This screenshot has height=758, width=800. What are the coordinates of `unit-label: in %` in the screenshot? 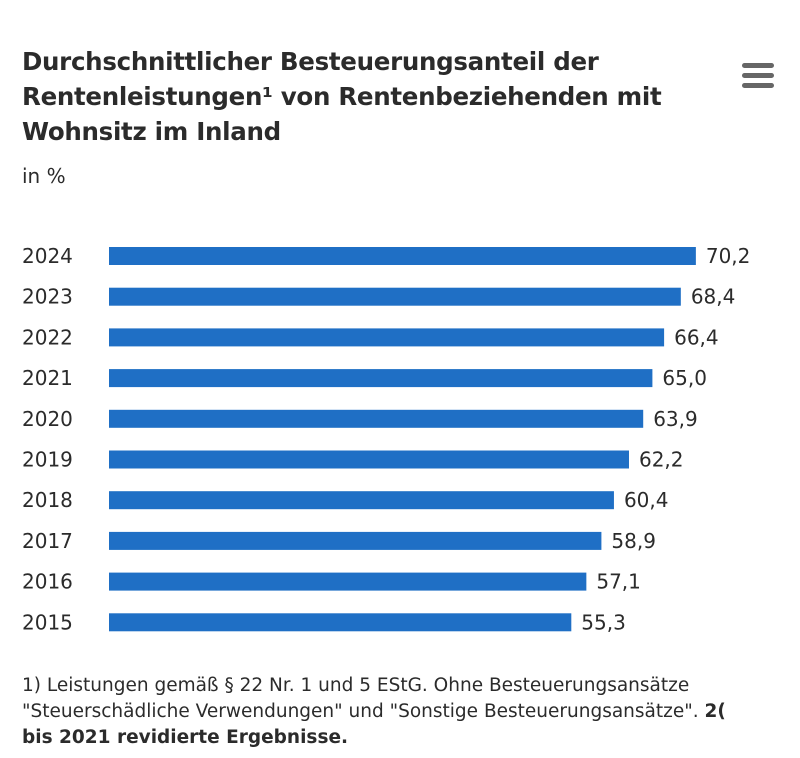 It's located at (44, 176).